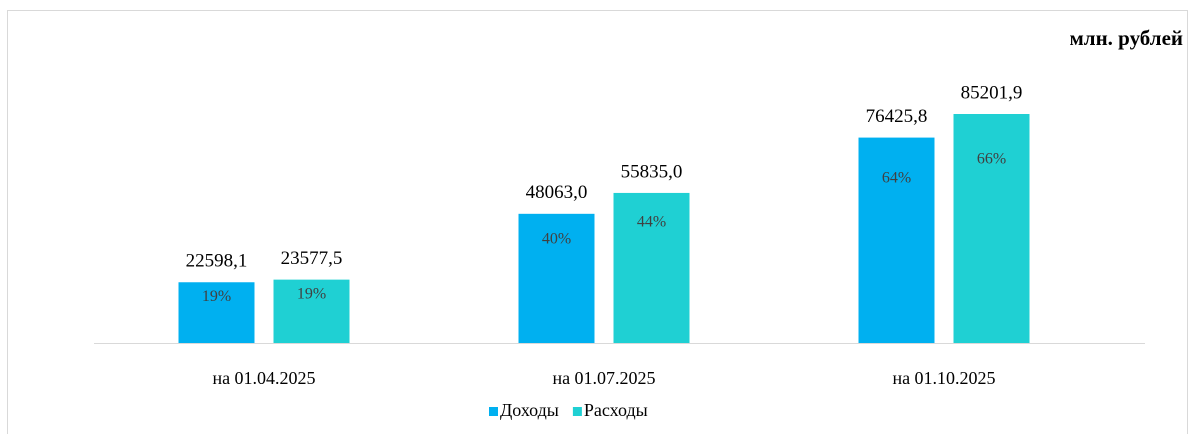 Image resolution: width=1189 pixels, height=434 pixels. Describe the element at coordinates (991, 158) in the screenshot. I see `share-label: 66%` at that location.